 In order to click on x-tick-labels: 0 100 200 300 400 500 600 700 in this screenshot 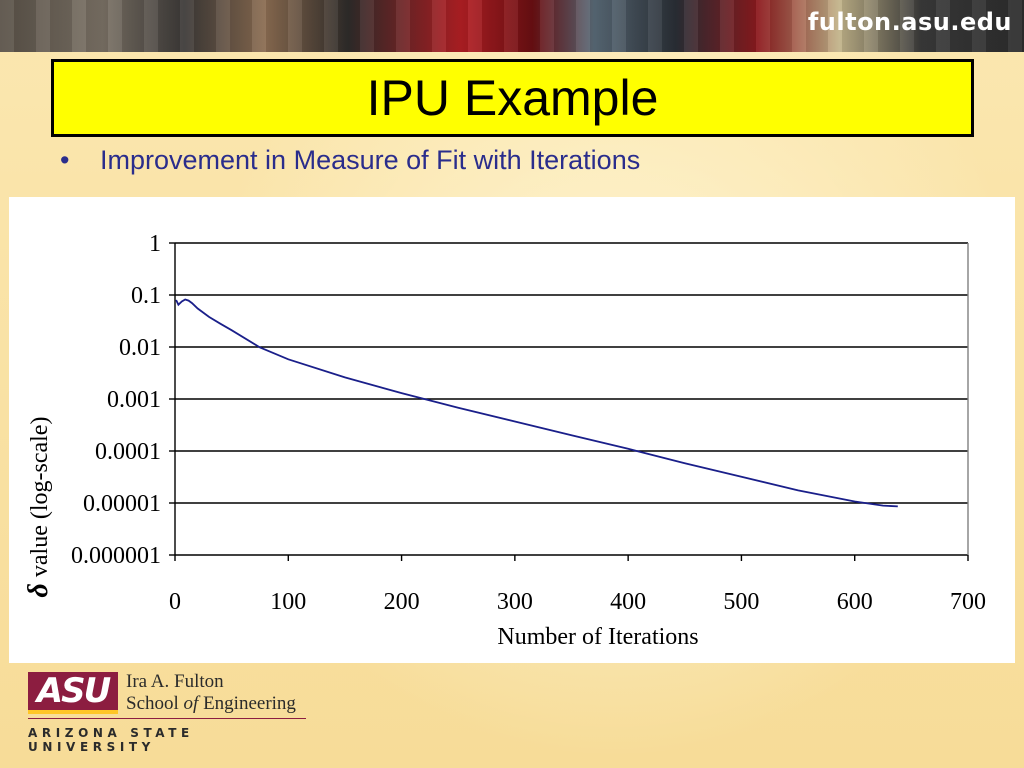, I will do `click(577, 602)`.